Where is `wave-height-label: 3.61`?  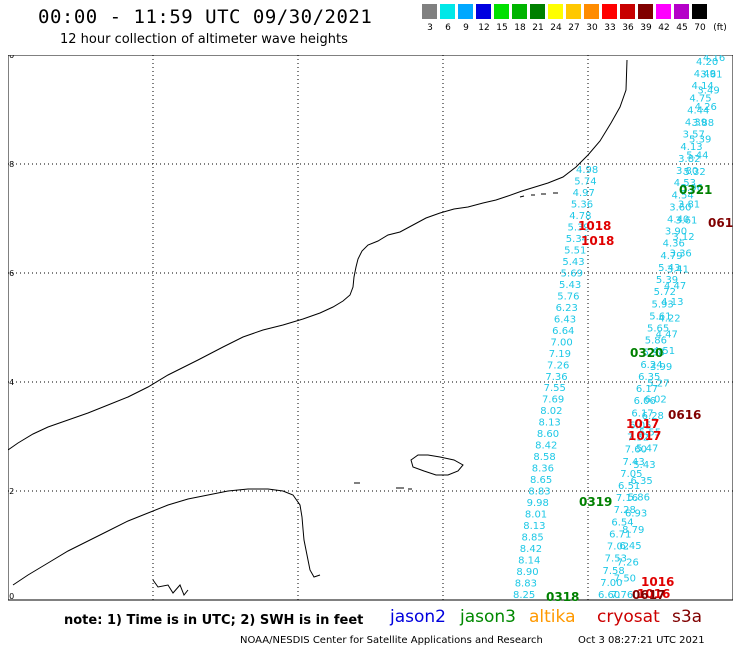 wave-height-label: 3.61 is located at coordinates (711, 74).